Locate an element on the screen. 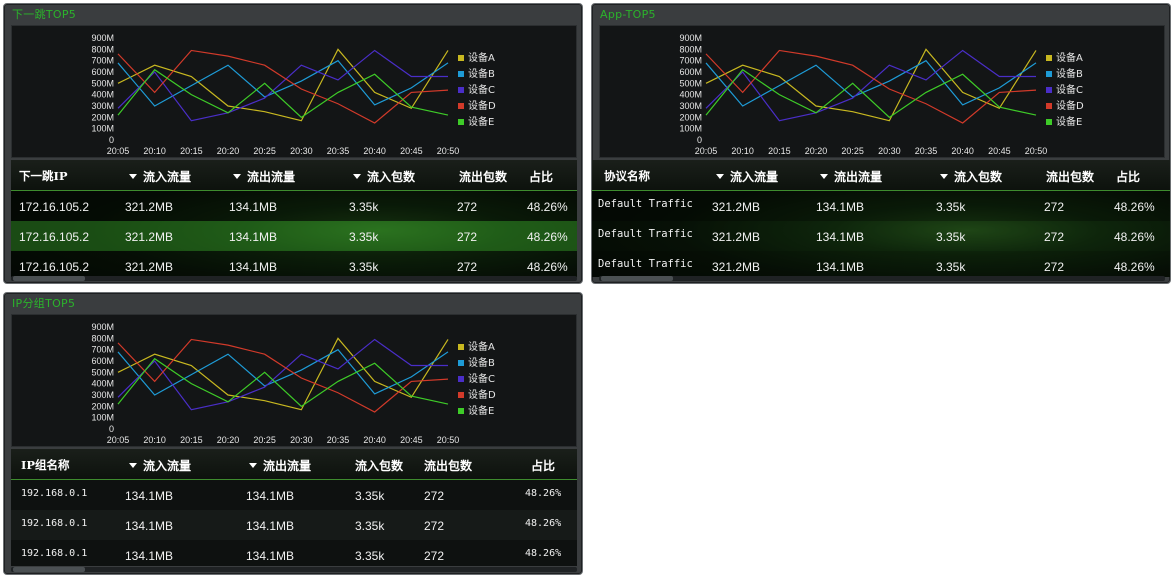 Image resolution: width=1175 pixels, height=580 pixels. x-tick-label: 20:35 is located at coordinates (338, 151).